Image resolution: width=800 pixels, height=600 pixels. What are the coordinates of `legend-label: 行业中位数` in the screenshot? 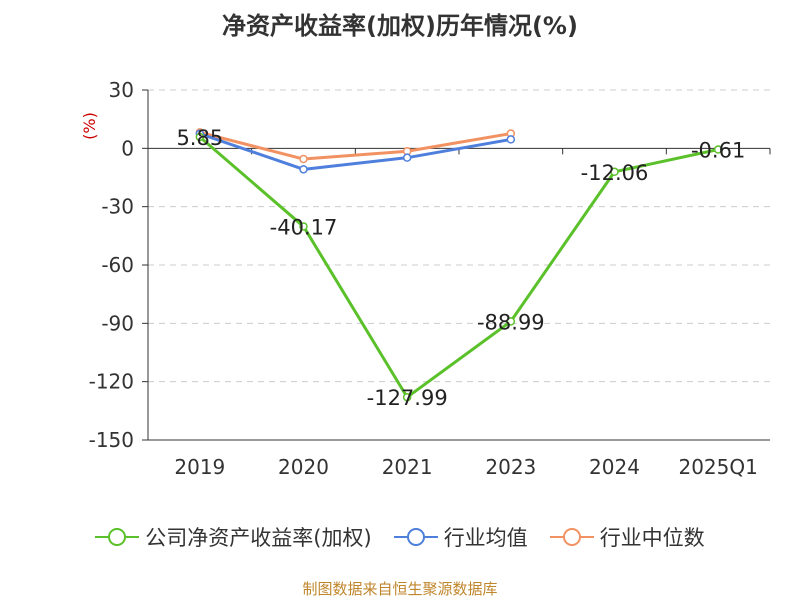 It's located at (652, 538).